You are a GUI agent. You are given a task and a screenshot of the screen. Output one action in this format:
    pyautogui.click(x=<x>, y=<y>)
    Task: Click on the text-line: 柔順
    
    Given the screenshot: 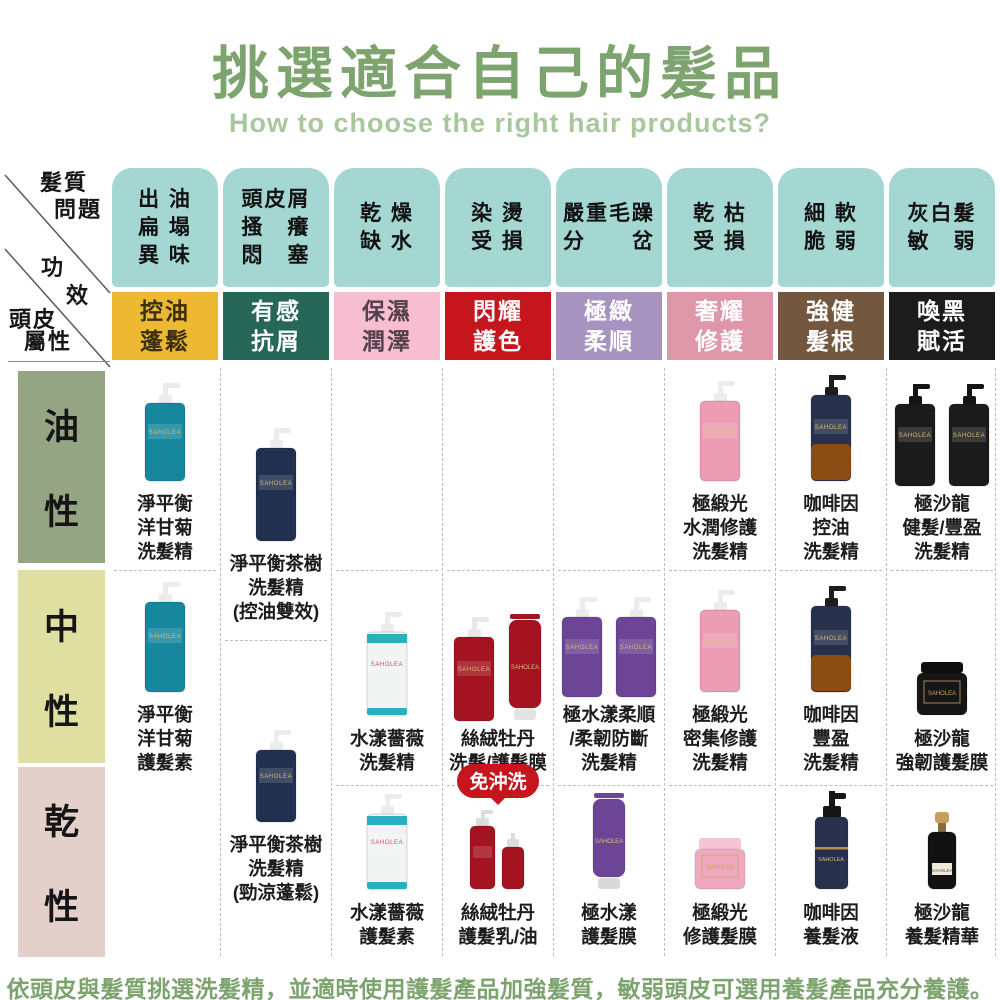 What is the action you would take?
    pyautogui.click(x=609, y=340)
    